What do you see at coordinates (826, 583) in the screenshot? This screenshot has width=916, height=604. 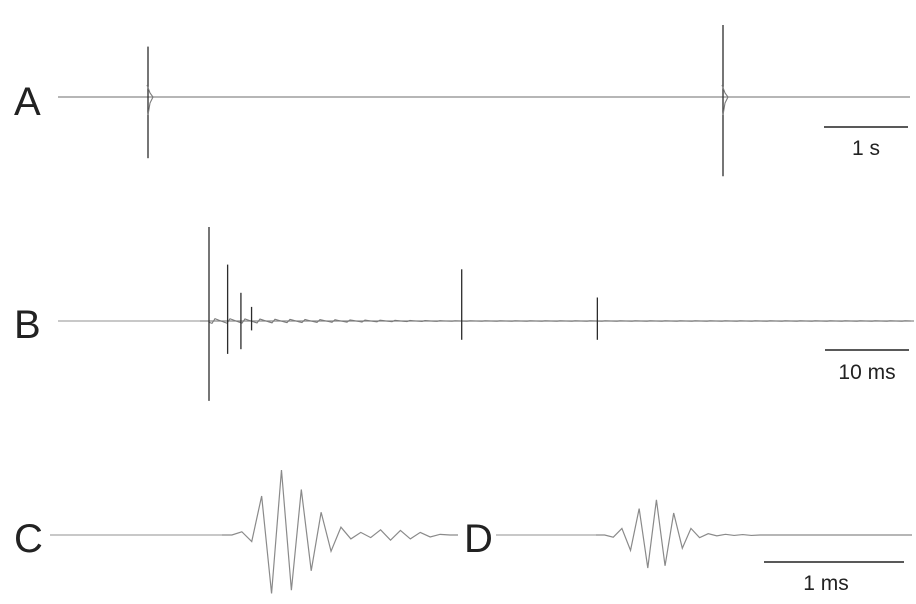 I see `scalebar-label-d: 1 ms` at bounding box center [826, 583].